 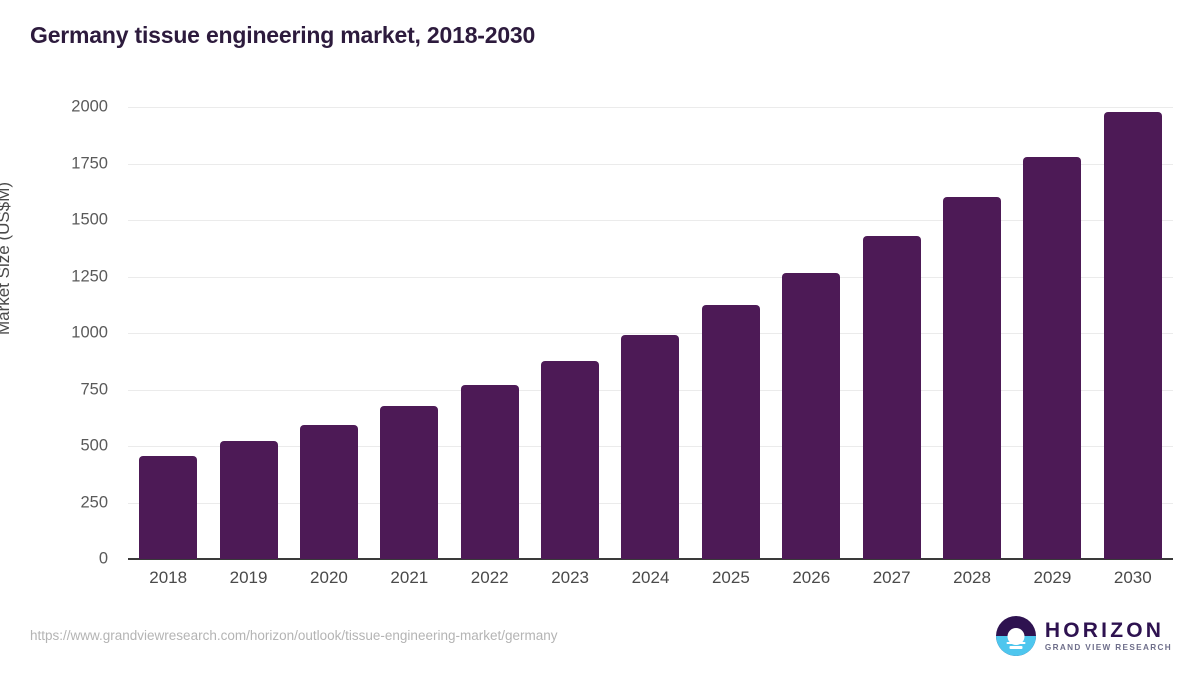 What do you see at coordinates (89, 163) in the screenshot?
I see `y-tick-label: 1750` at bounding box center [89, 163].